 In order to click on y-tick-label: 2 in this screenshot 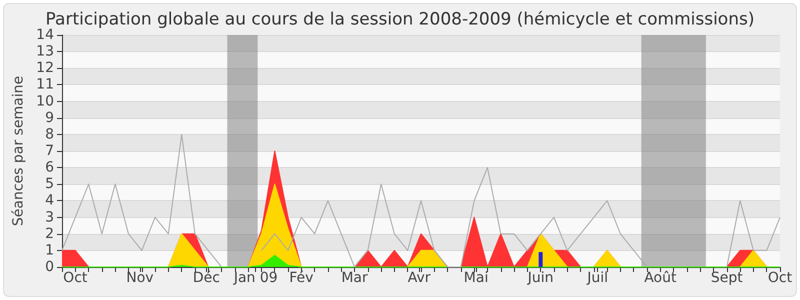, I will do `click(49, 234)`.